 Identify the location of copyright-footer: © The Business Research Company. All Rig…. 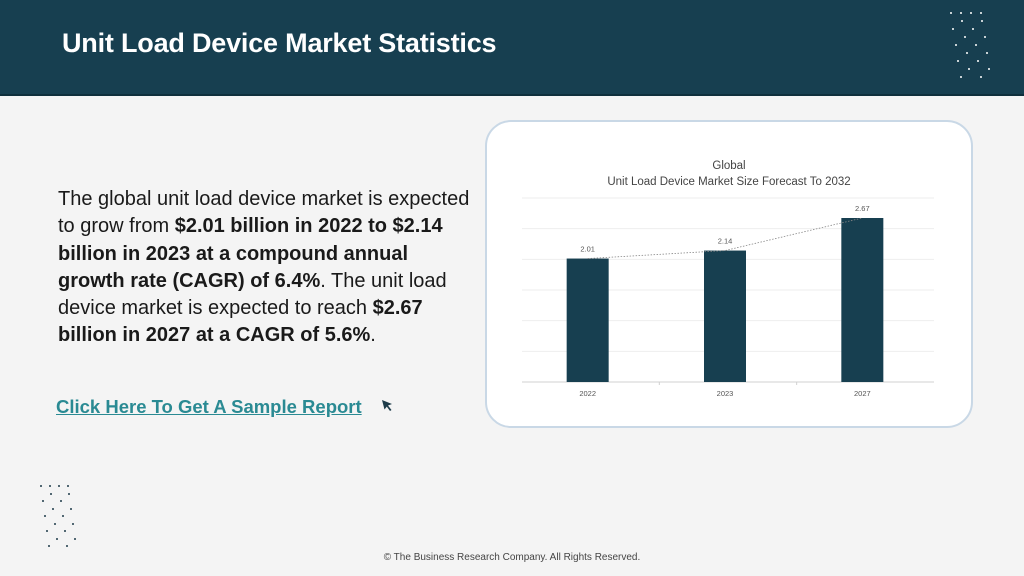
(512, 557).